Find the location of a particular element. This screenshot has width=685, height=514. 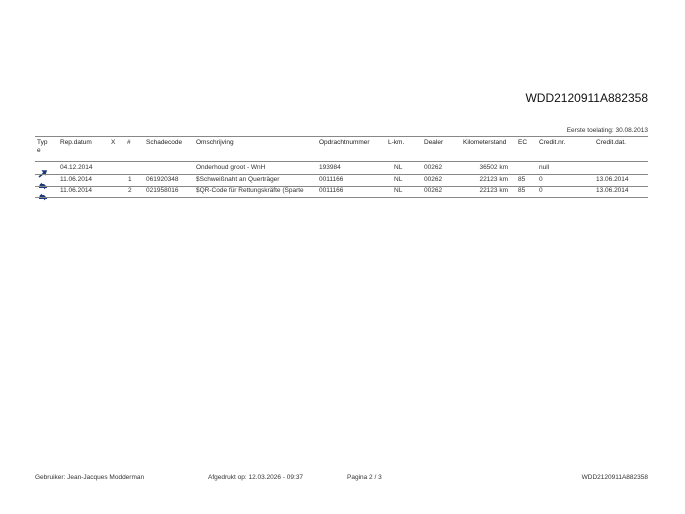

cell-credit-nr: null is located at coordinates (544, 167).